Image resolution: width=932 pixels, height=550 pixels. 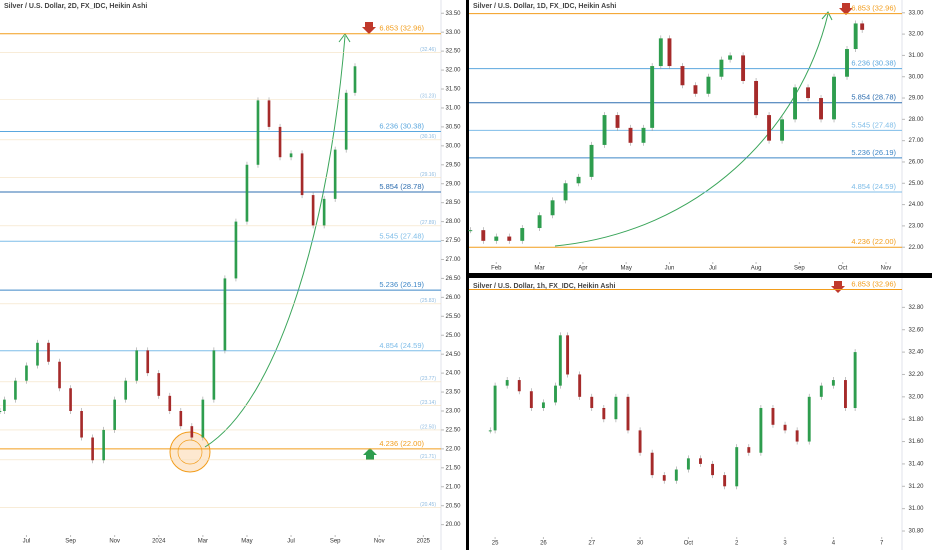 What do you see at coordinates (873, 97) in the screenshot?
I see `fib-level-label: 5.854 (28.78)` at bounding box center [873, 97].